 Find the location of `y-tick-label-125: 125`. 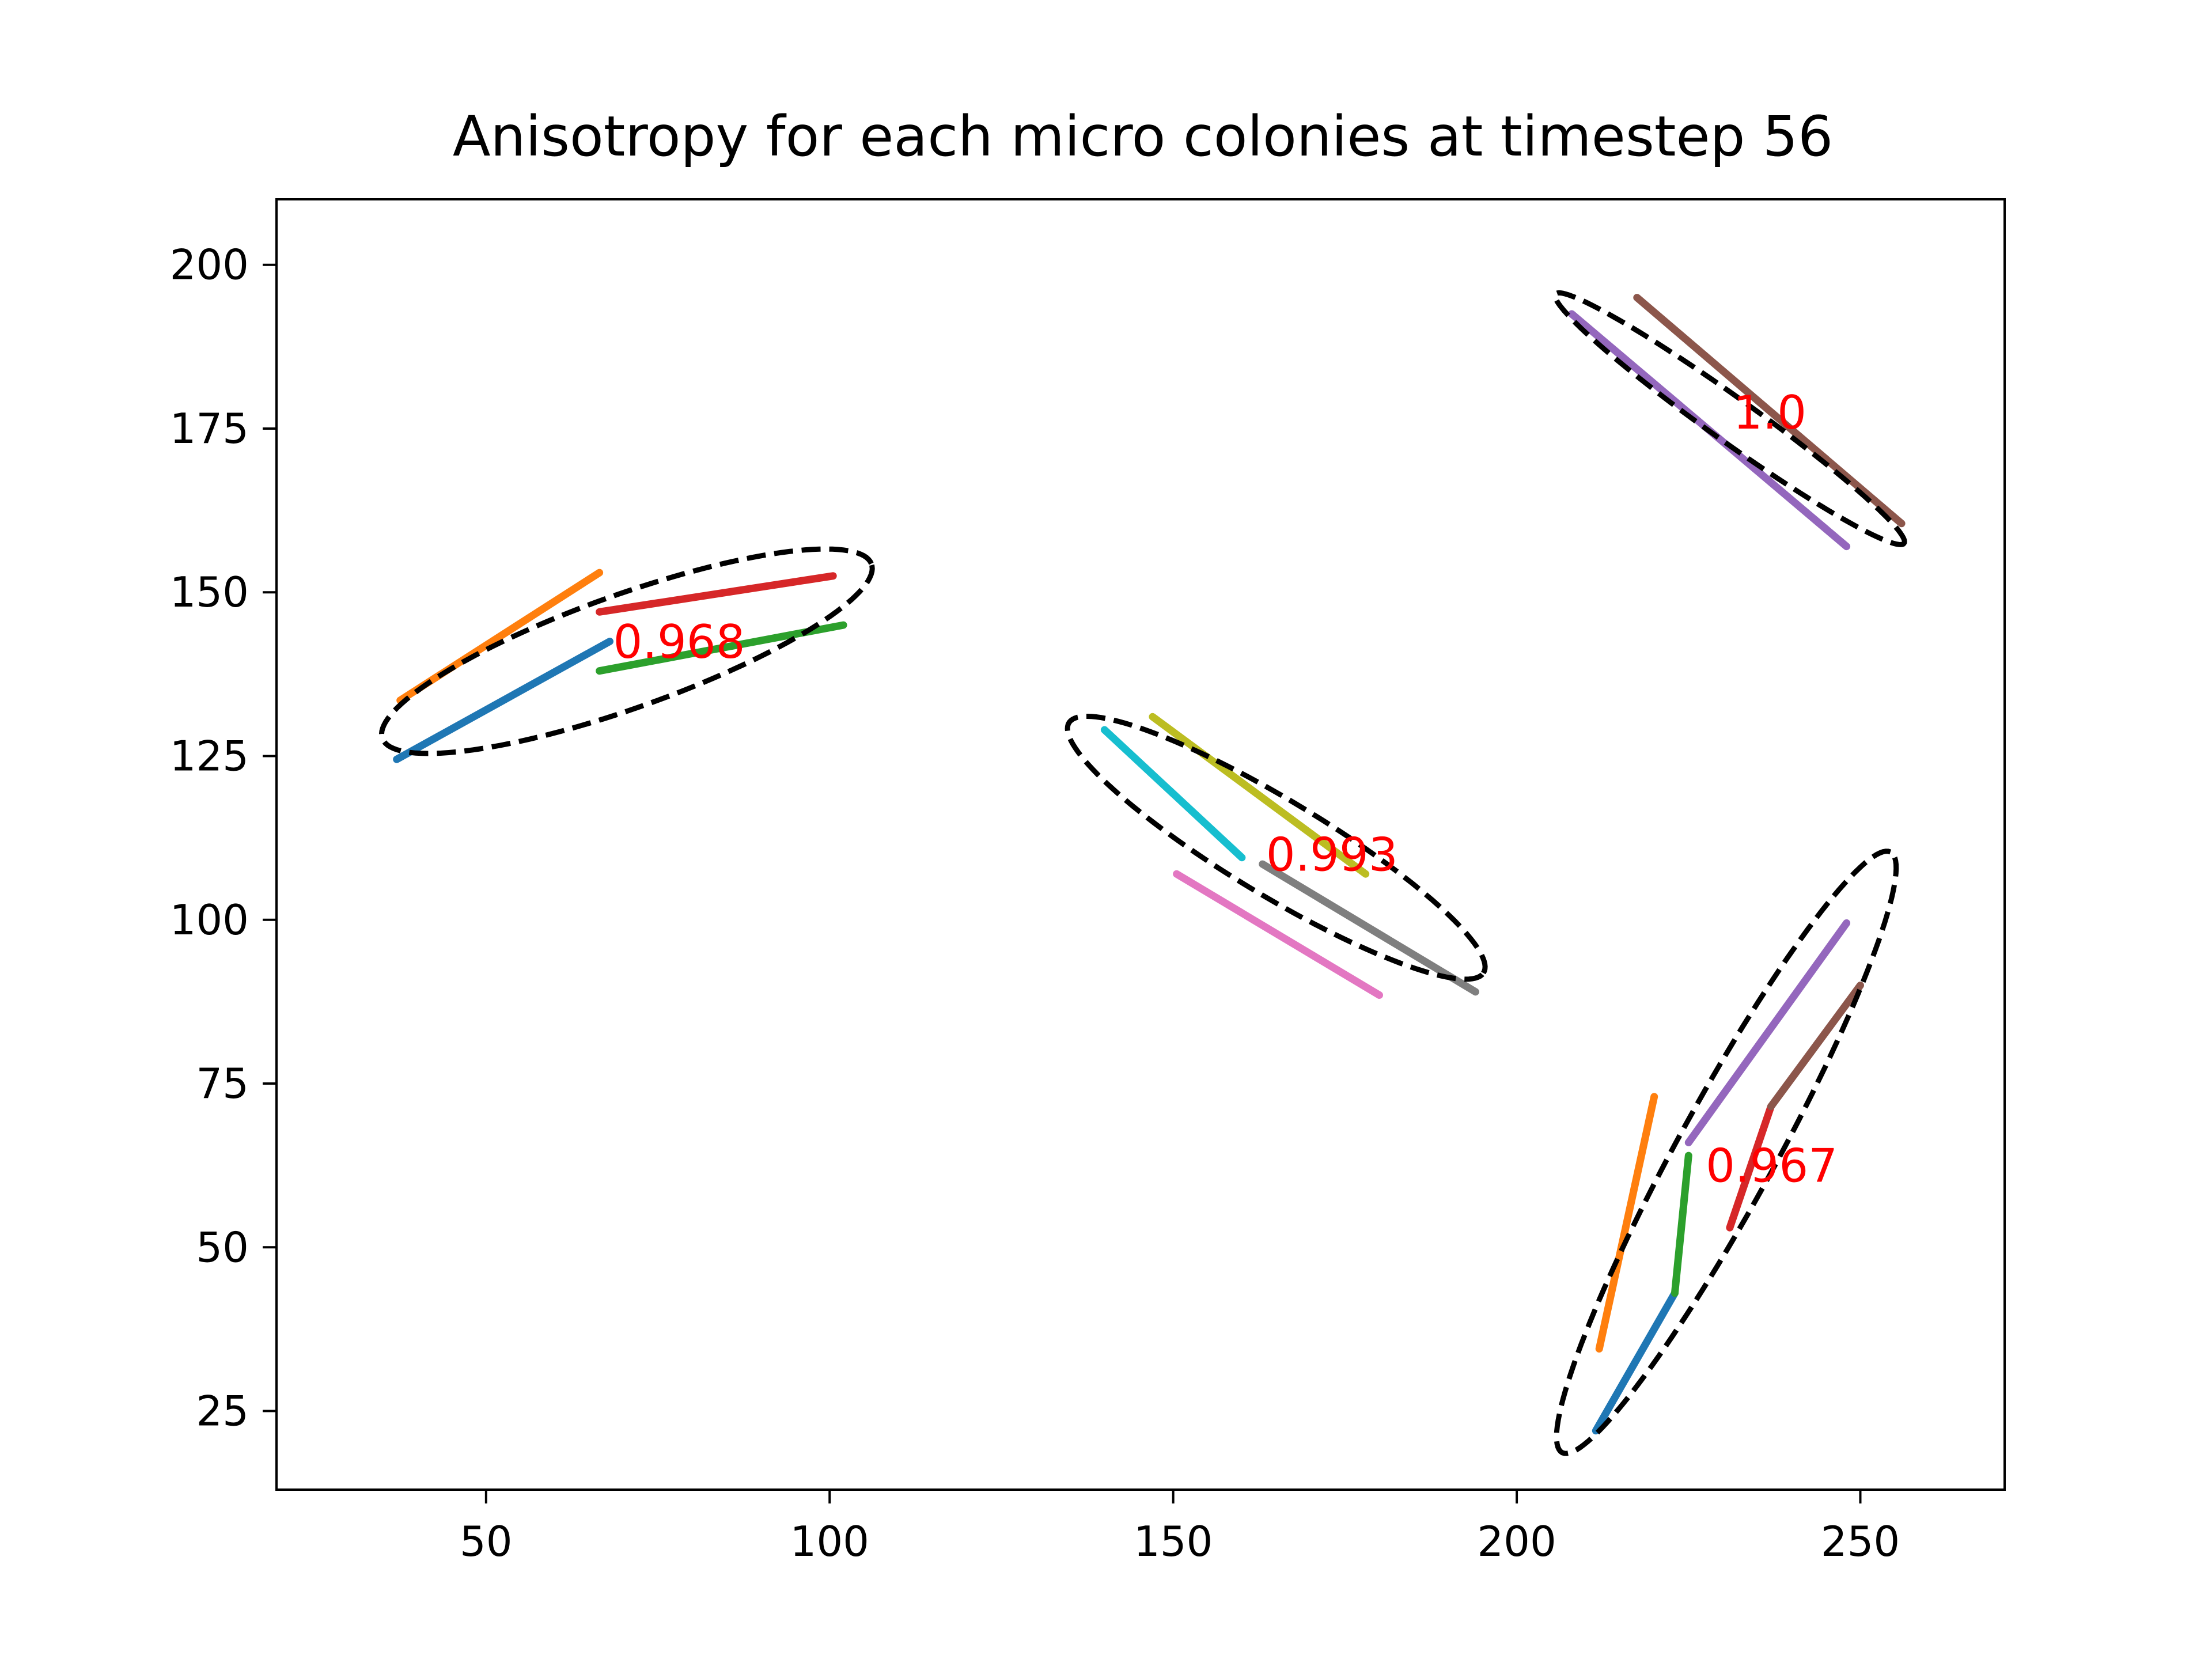

y-tick-label-125: 125 is located at coordinates (209, 756).